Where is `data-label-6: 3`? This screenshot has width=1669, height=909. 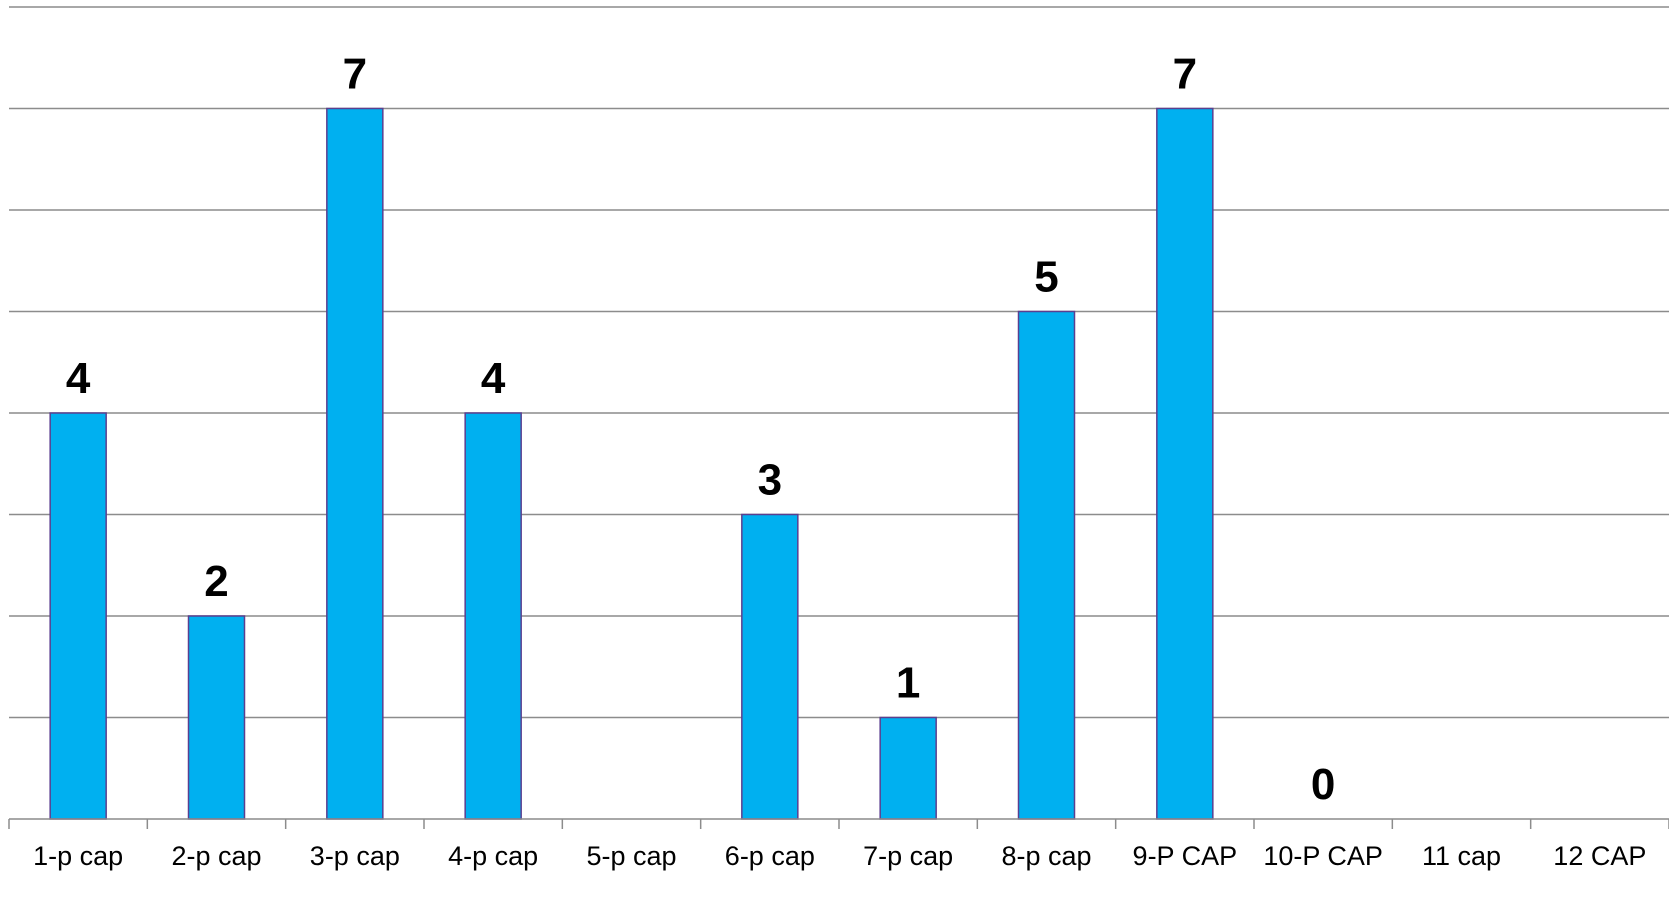 data-label-6: 3 is located at coordinates (770, 480).